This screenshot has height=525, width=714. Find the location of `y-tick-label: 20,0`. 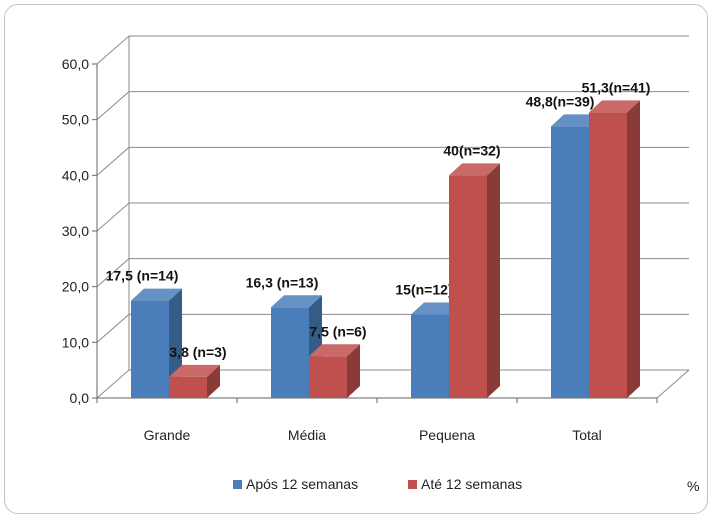

y-tick-label: 20,0 is located at coordinates (75, 287).